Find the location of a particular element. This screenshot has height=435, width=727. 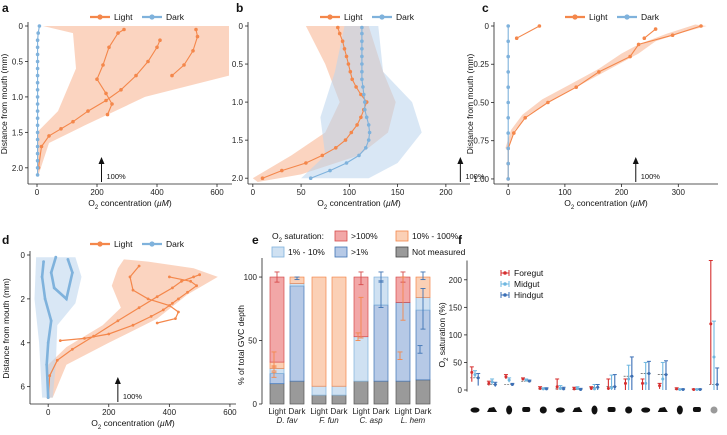

light-ci-band is located at coordinates (606, 86).